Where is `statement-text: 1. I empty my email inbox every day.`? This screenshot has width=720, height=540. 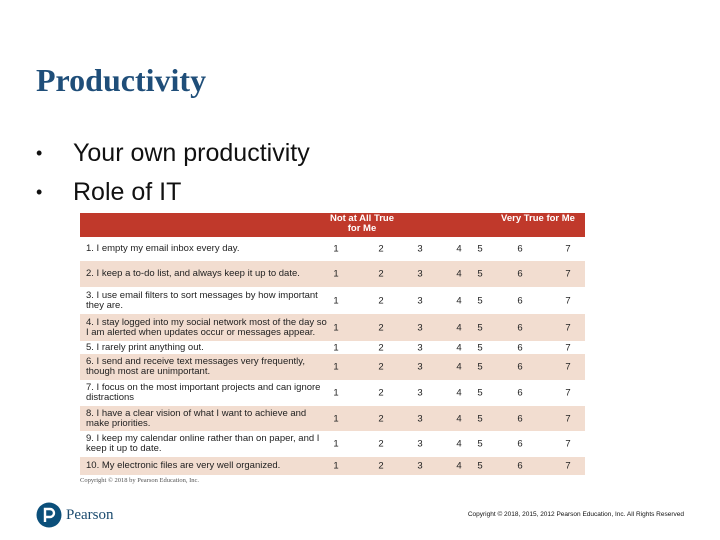
statement-text: 1. I empty my email inbox every day. is located at coordinates (163, 248).